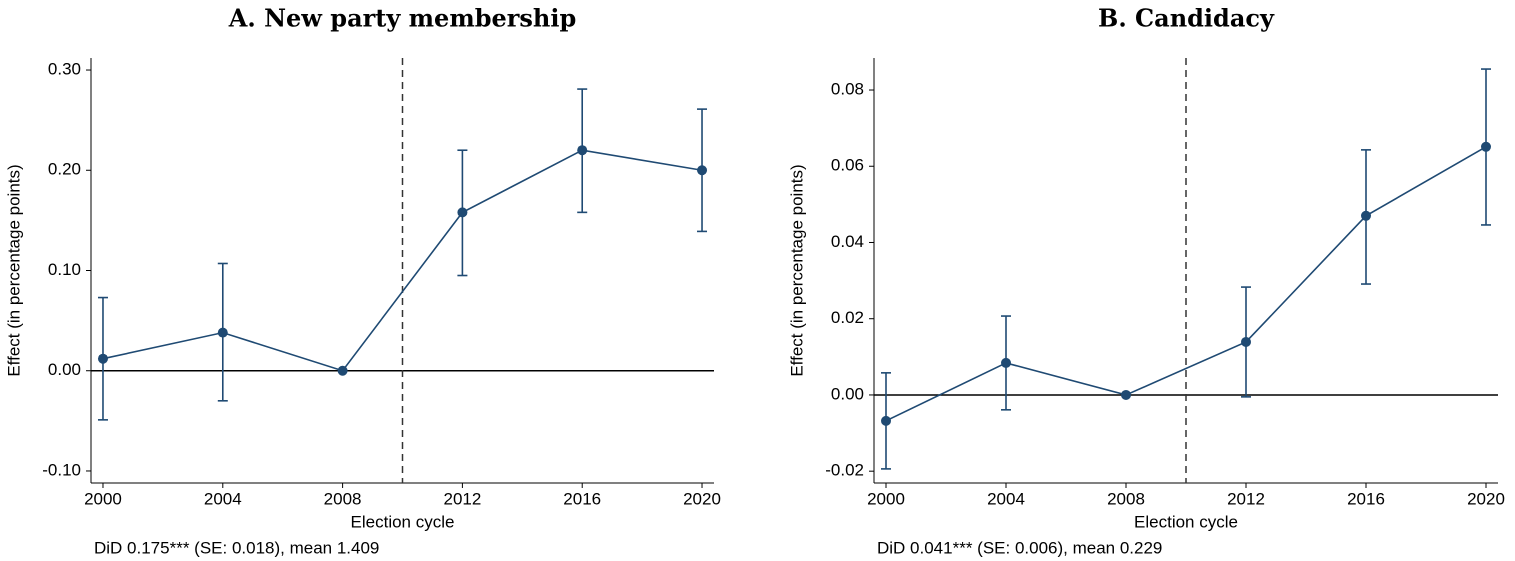 The width and height of the screenshot is (1515, 561). What do you see at coordinates (844, 470) in the screenshot?
I see `y-tick-label: -0.02` at bounding box center [844, 470].